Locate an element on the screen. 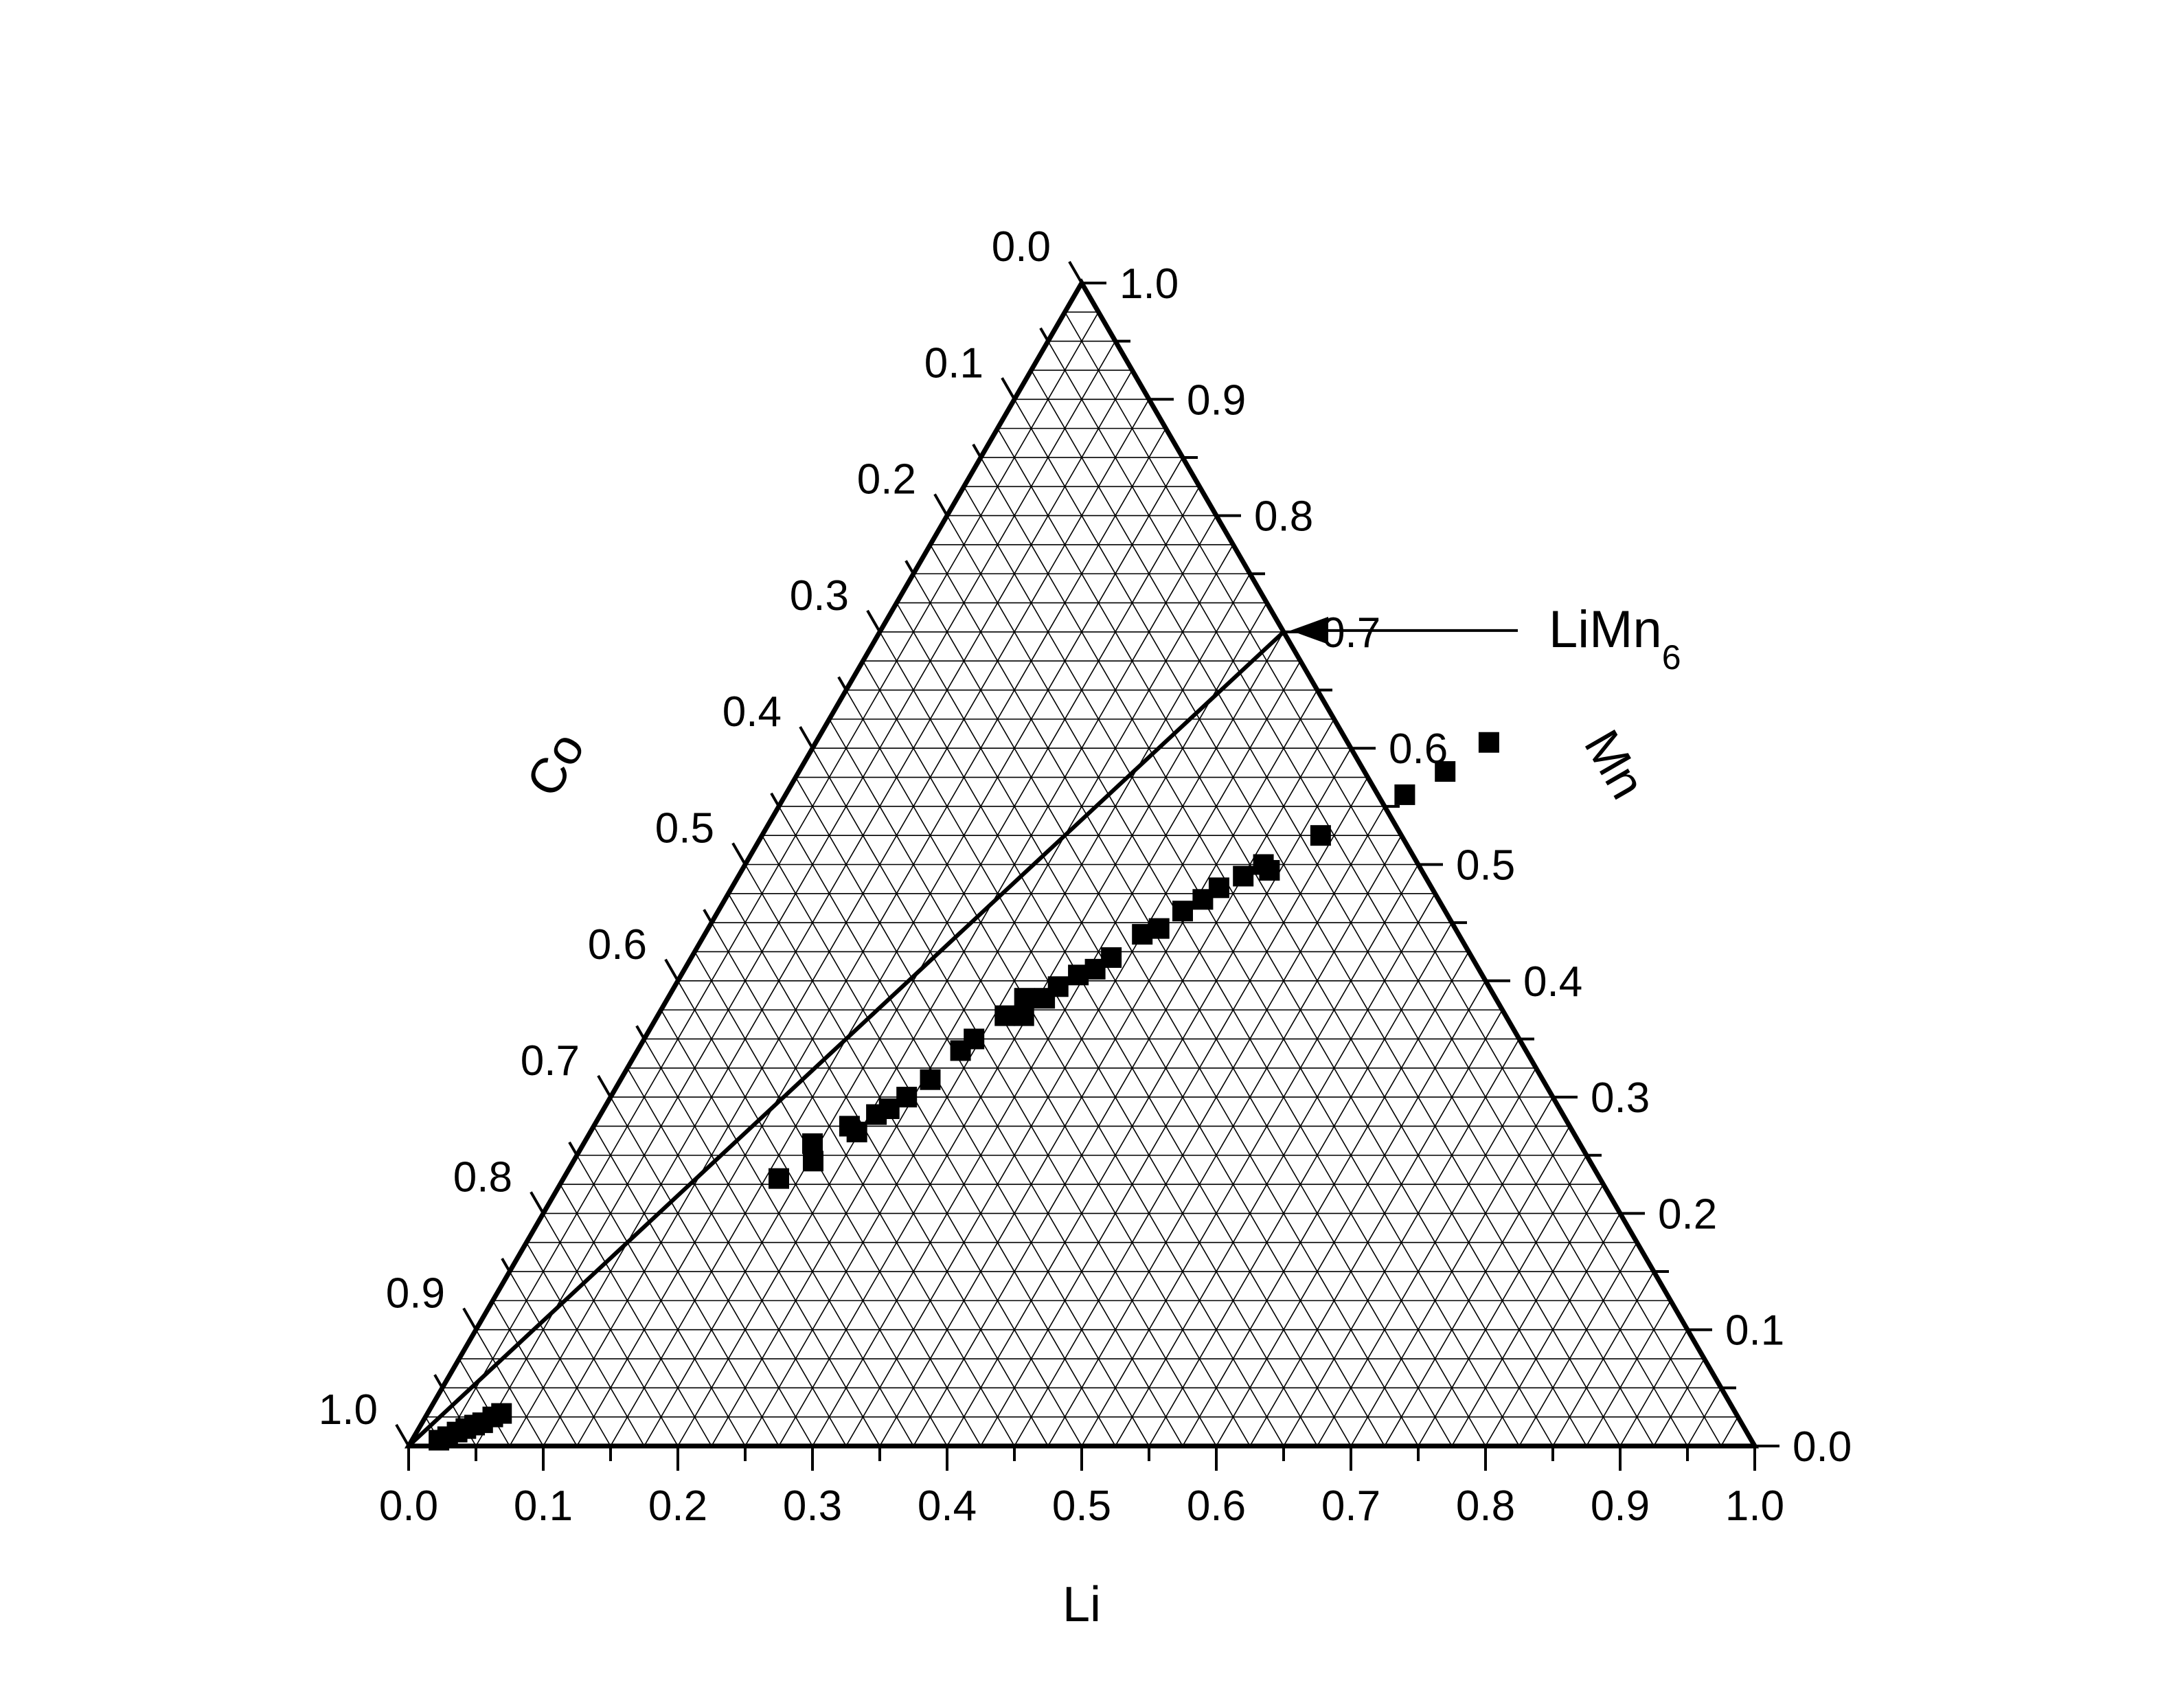  tick-label-co: 1.0 is located at coordinates (348, 1410).